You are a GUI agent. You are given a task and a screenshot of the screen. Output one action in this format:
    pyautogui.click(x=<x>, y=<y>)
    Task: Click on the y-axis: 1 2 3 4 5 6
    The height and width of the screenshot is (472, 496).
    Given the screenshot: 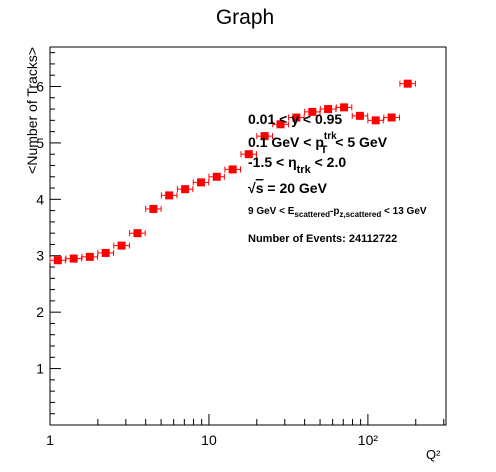 What is the action you would take?
    pyautogui.click(x=48, y=239)
    